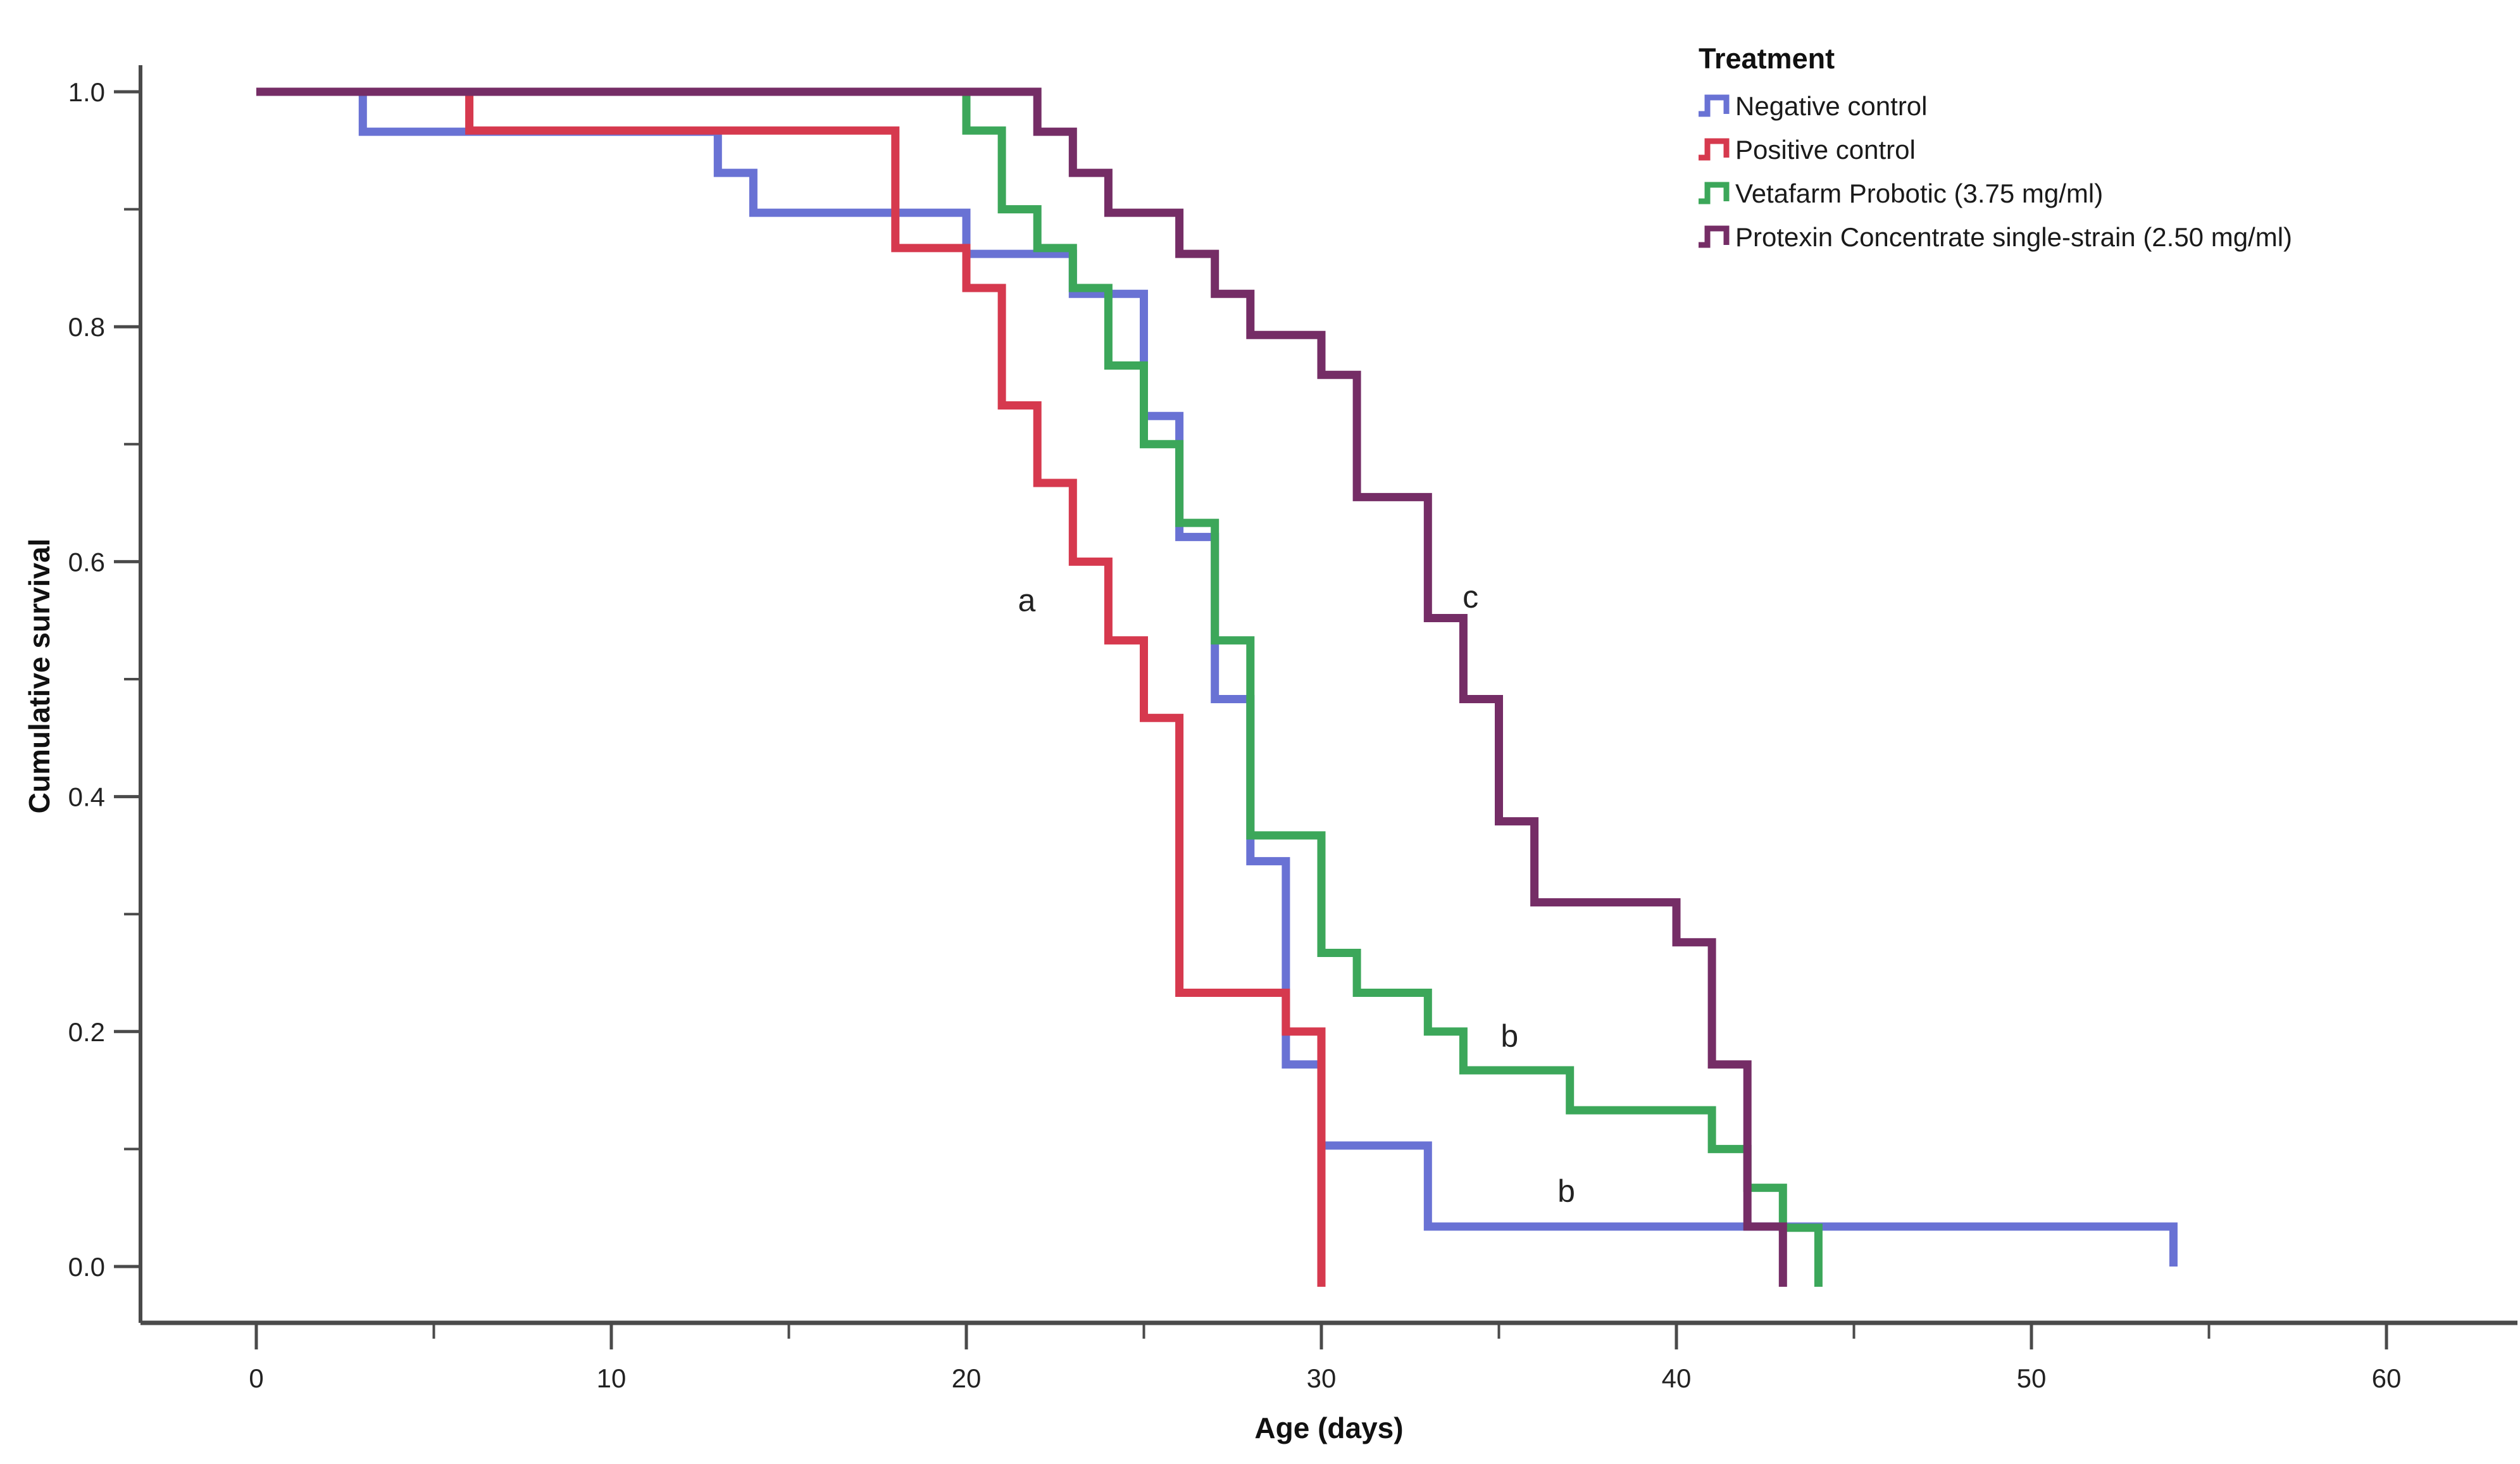 The height and width of the screenshot is (1464, 2520). Describe the element at coordinates (2387, 1378) in the screenshot. I see `x-tick-label: 60` at that location.